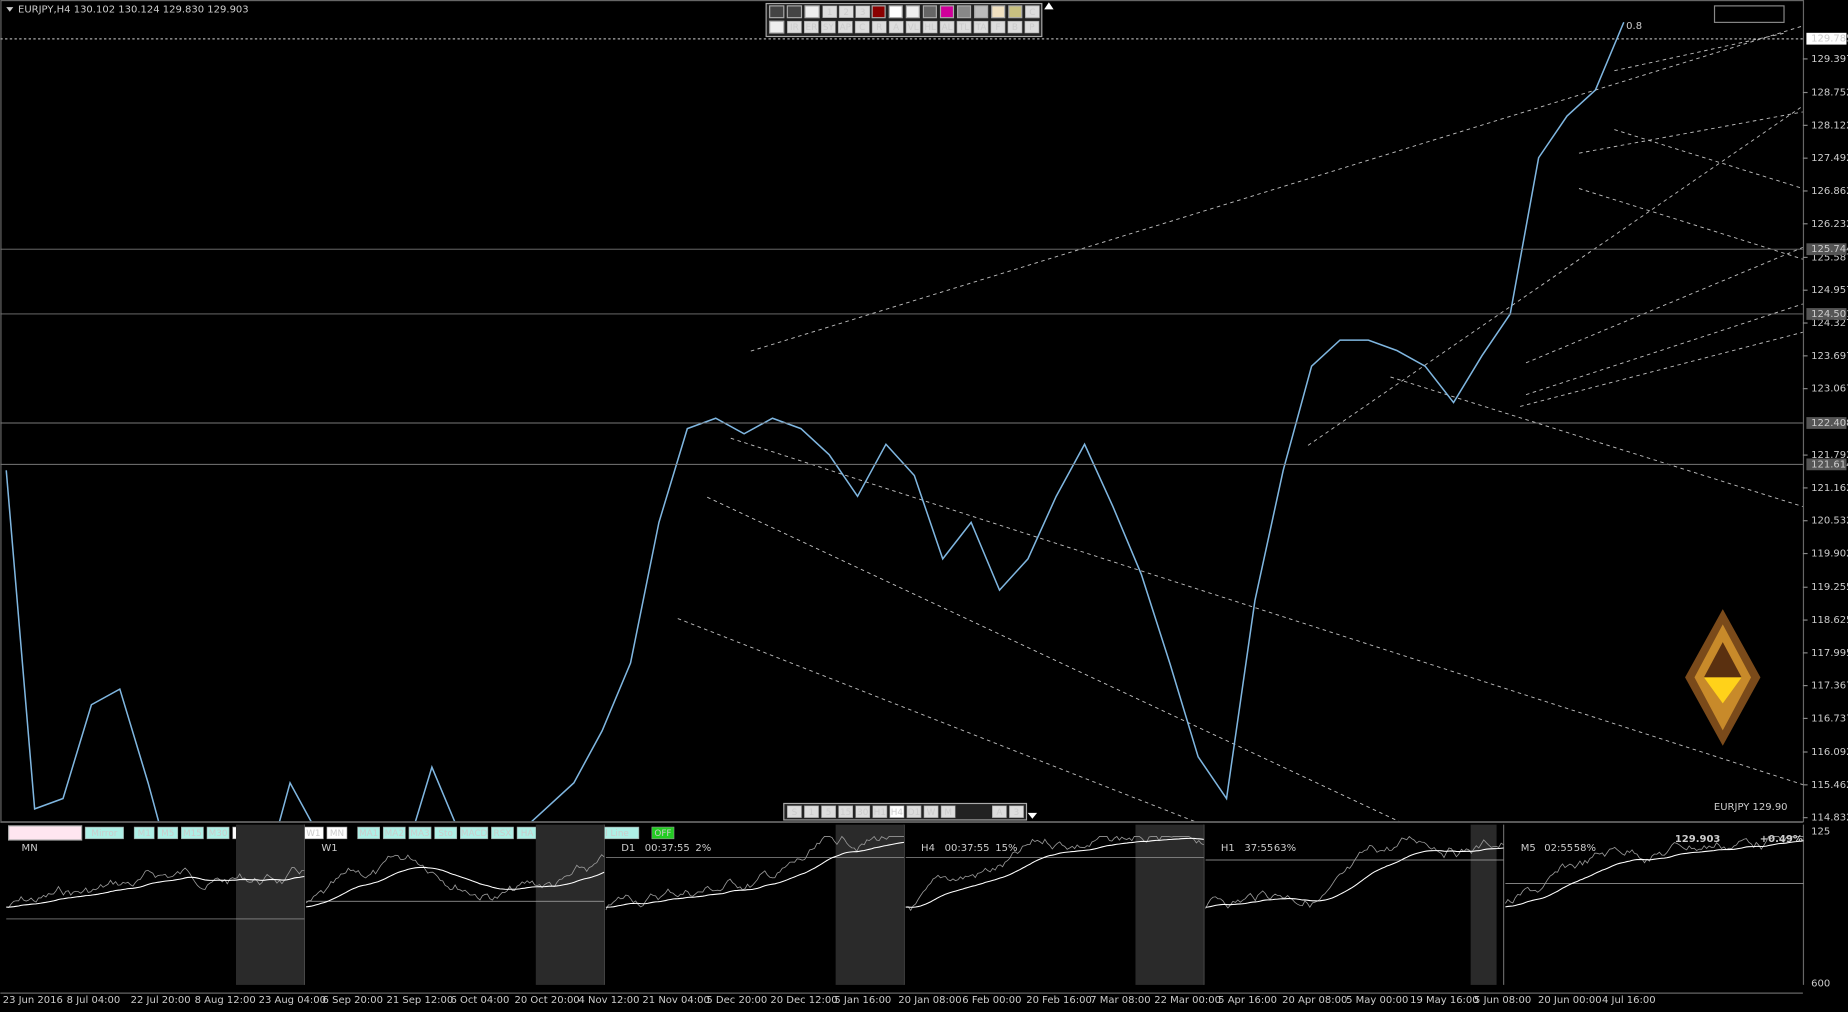  What do you see at coordinates (863, 11) in the screenshot?
I see `button: 3` at bounding box center [863, 11].